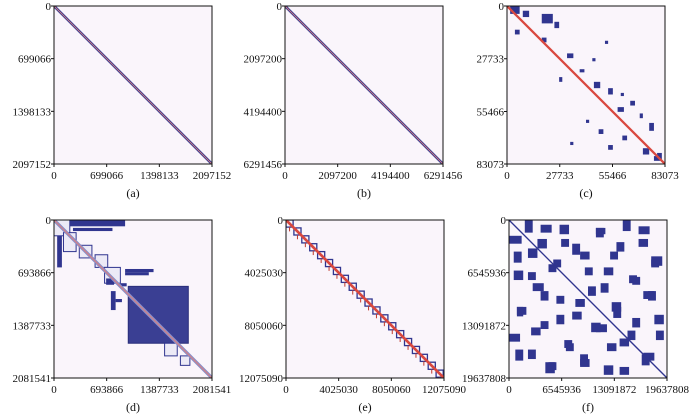  What do you see at coordinates (443, 176) in the screenshot?
I see `x-tick-label: 6291456` at bounding box center [443, 176].